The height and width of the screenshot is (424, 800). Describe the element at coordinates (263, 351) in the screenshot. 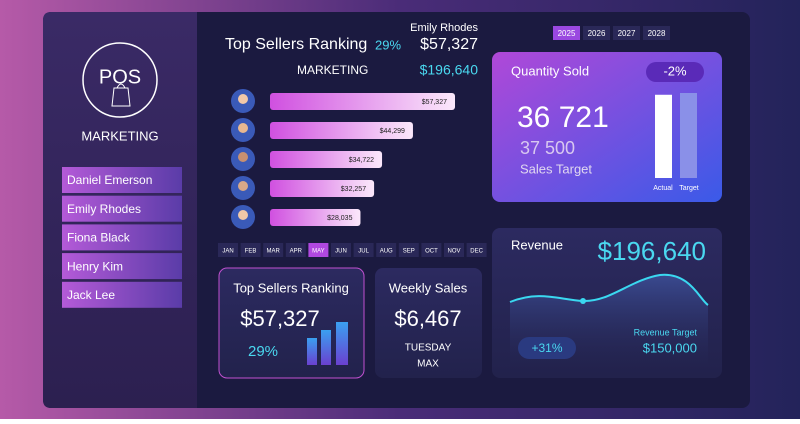

I see `top-card-percent: 29%` at that location.